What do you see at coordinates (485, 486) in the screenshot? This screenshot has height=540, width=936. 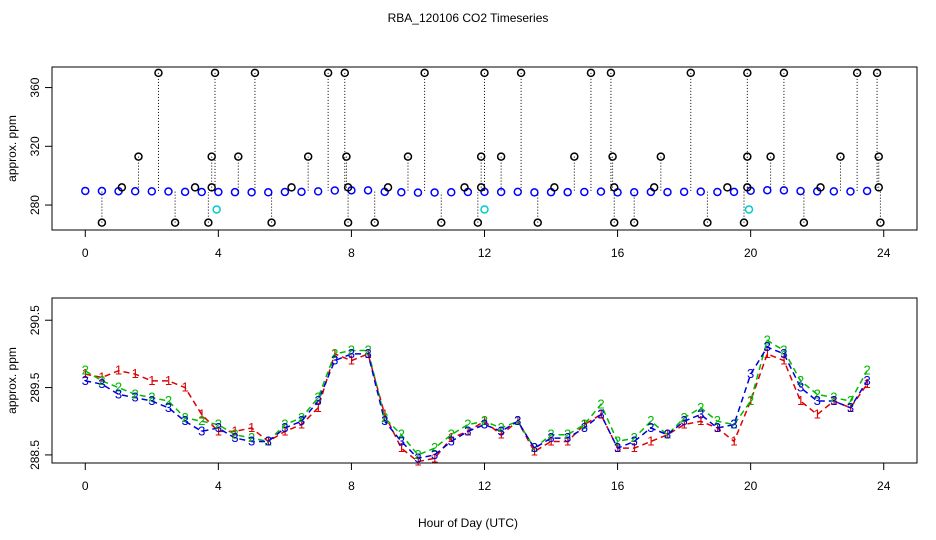 I see `x-tick-label: 12` at bounding box center [485, 486].